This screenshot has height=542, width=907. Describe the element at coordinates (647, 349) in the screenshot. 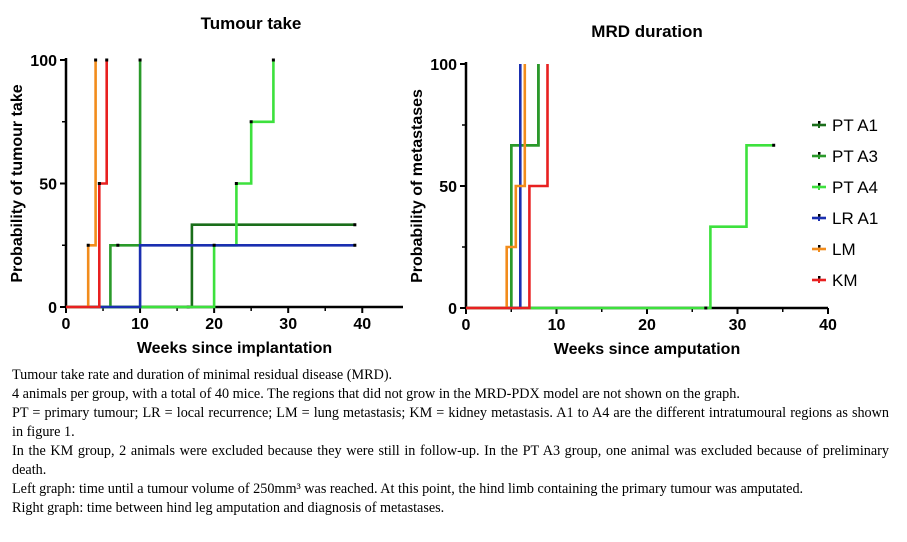

I see `x-axis-label: Weeks since amputation` at that location.